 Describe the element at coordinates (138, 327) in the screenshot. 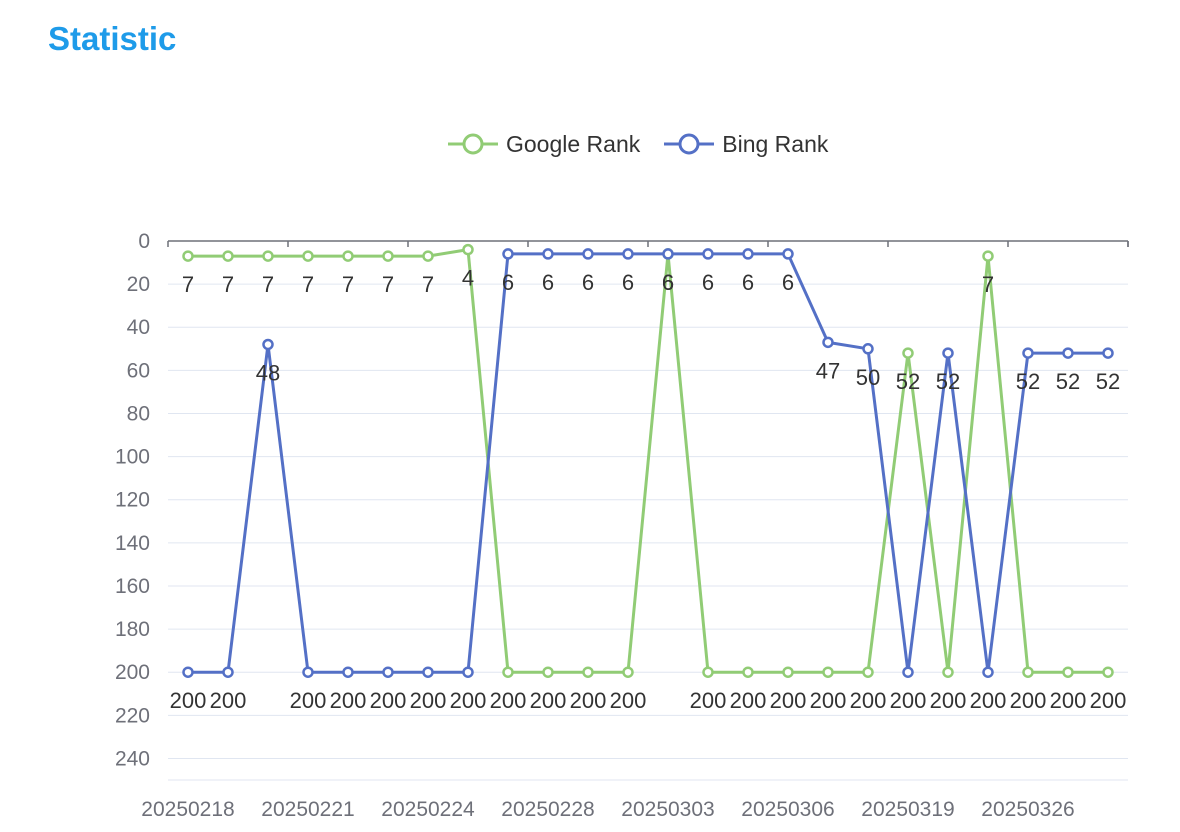

I see `y-tick-label: 40` at that location.